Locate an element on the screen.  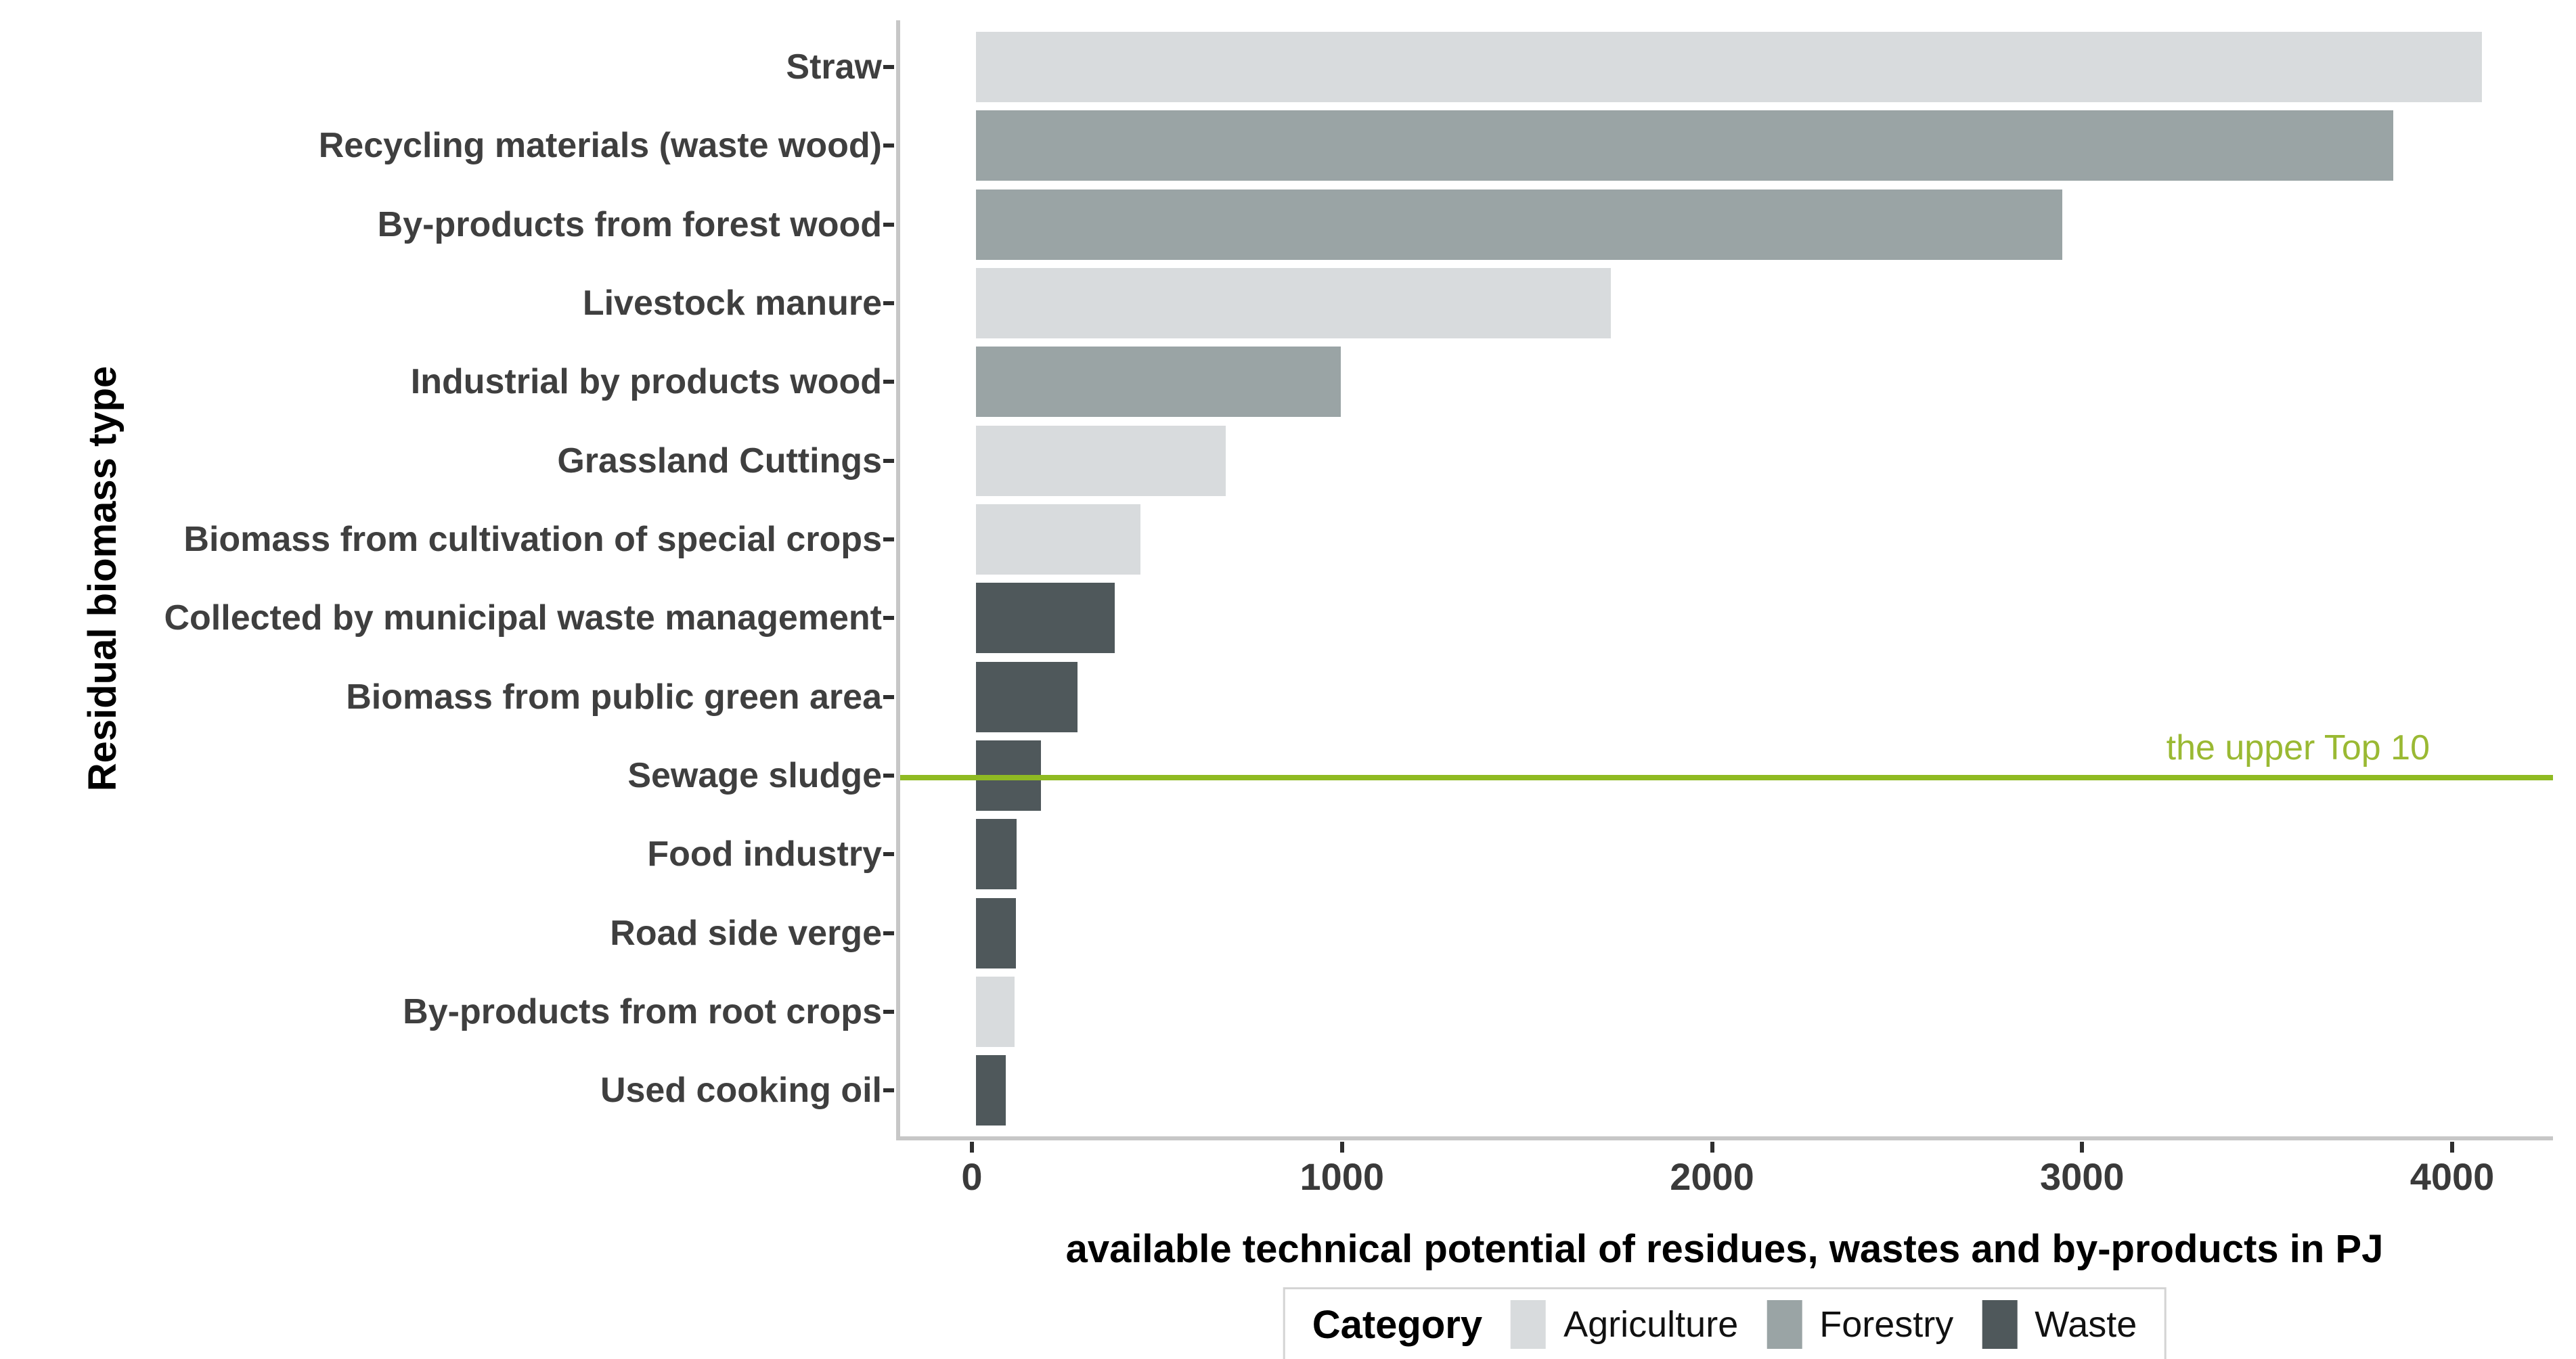
legend-entry: Waste is located at coordinates (2059, 1324).